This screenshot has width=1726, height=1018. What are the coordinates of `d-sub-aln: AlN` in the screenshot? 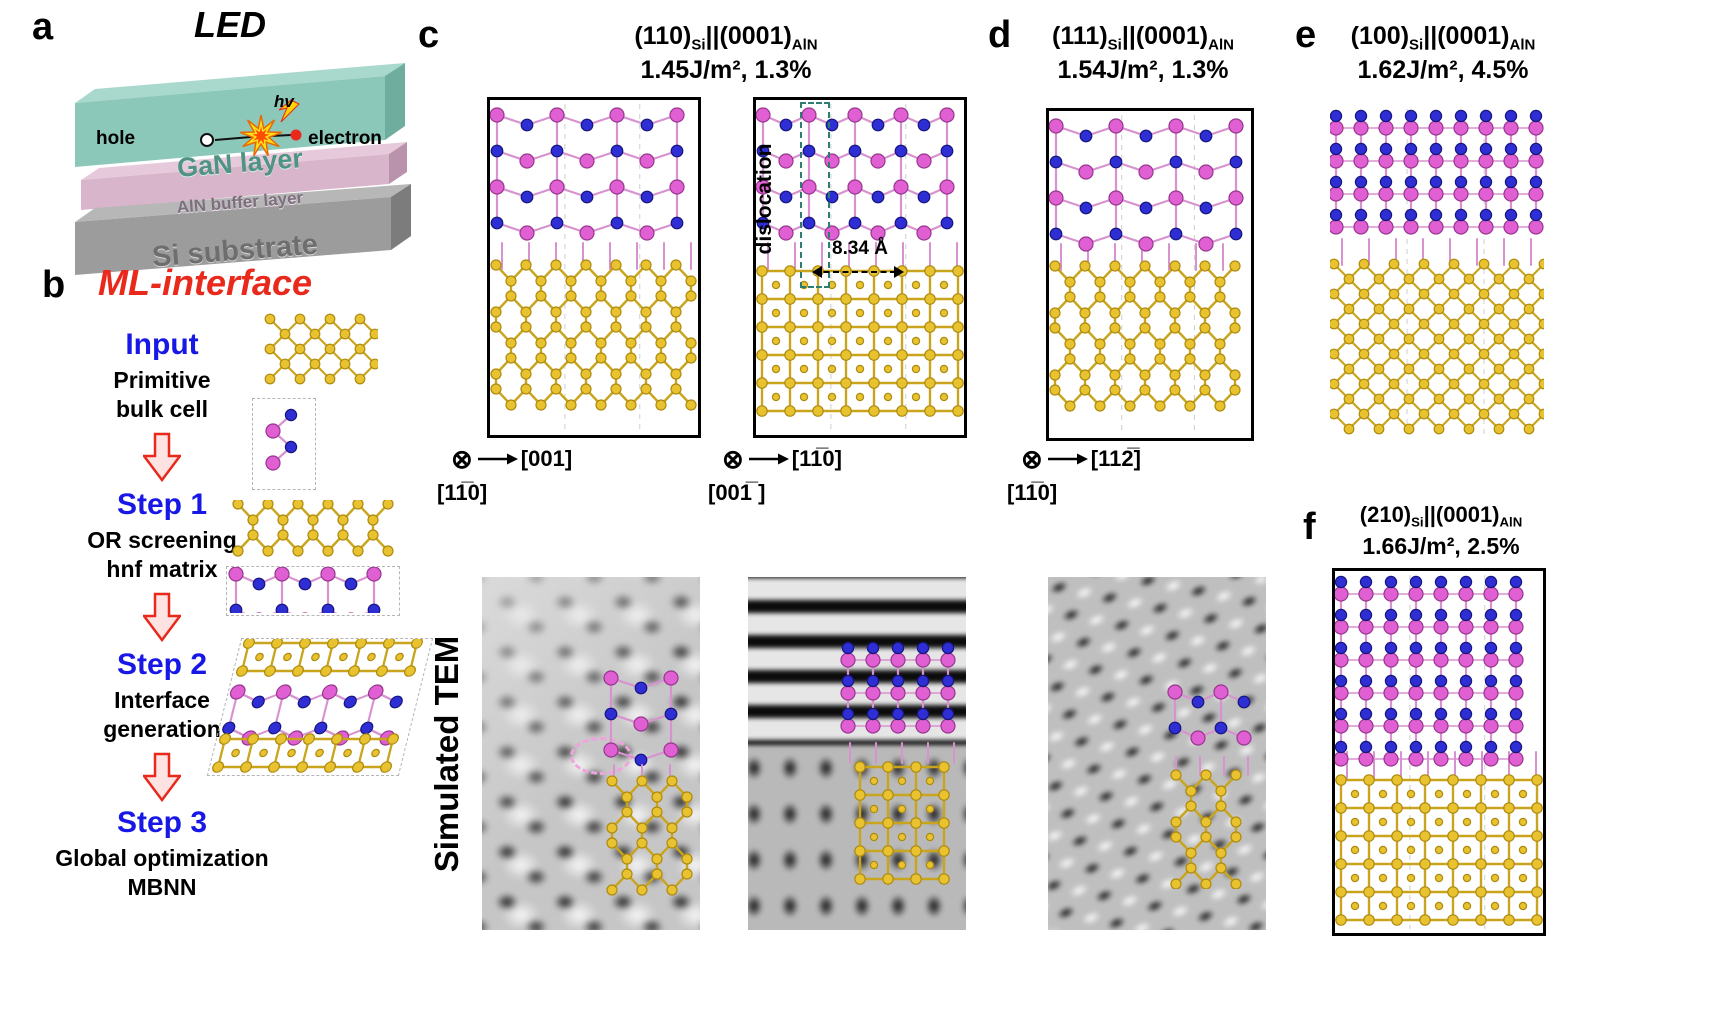 It's located at (1221, 45).